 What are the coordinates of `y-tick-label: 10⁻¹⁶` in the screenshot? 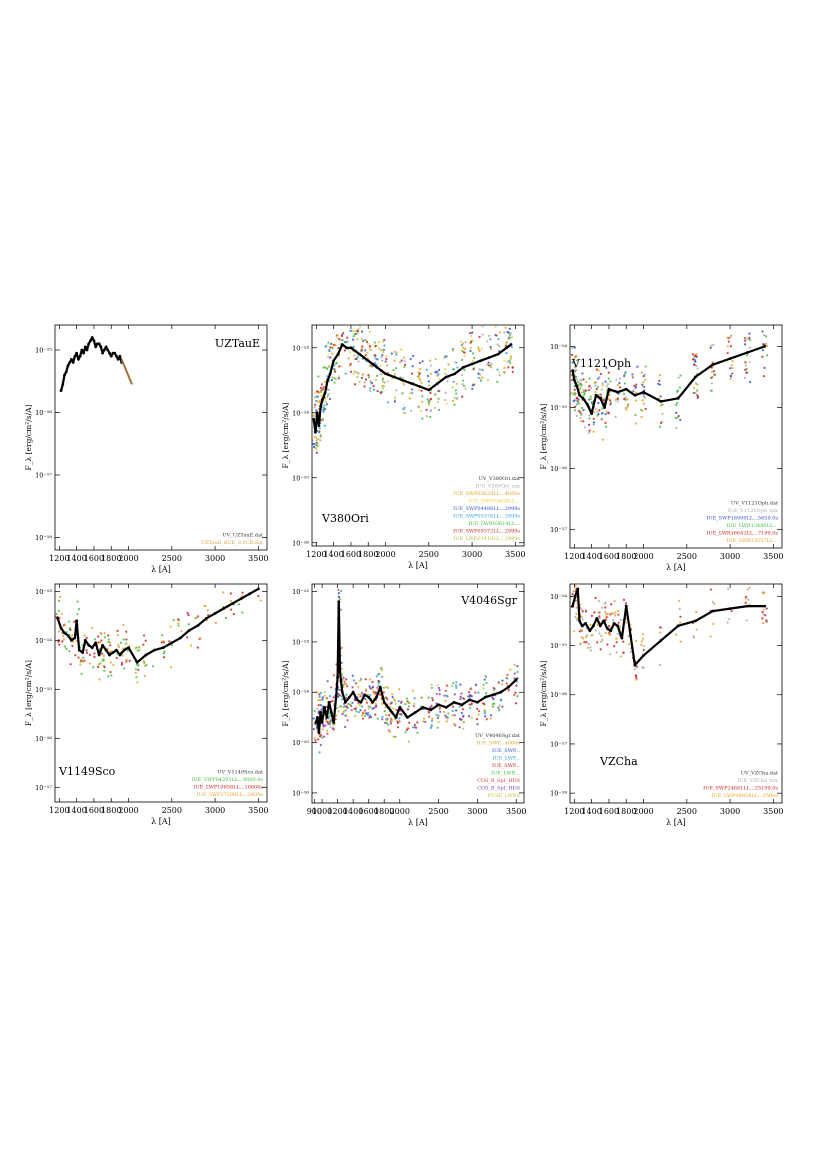 It's located at (558, 695).